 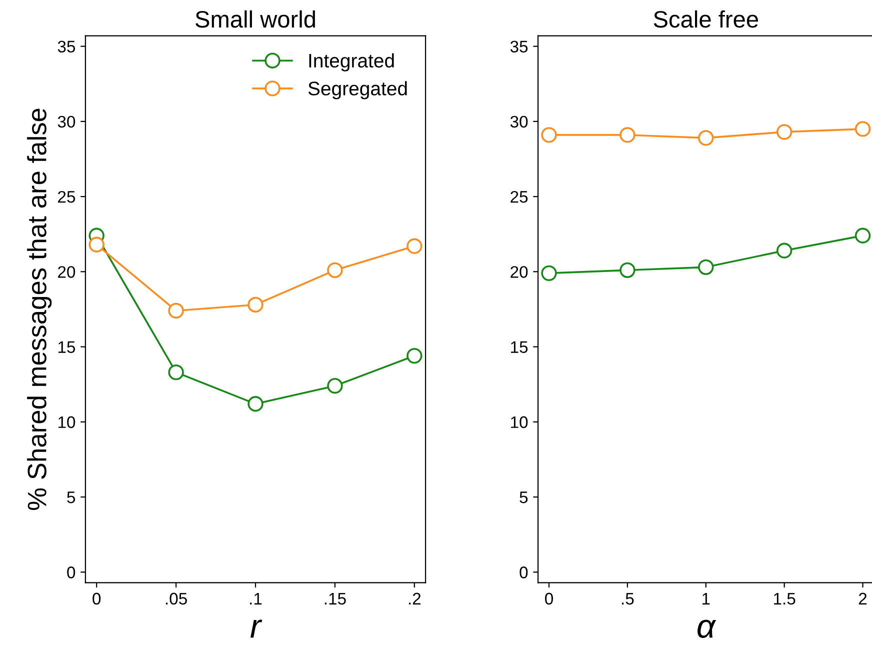 I want to click on x-tick-label: 1, so click(x=706, y=598).